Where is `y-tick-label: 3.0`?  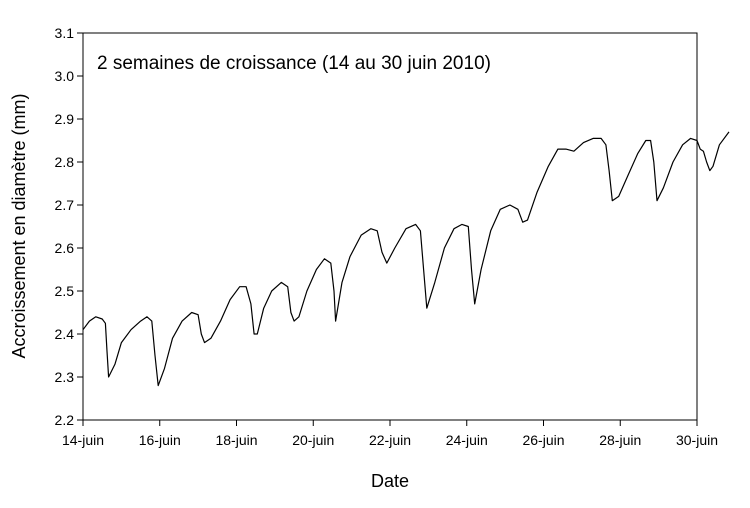
y-tick-label: 3.0 is located at coordinates (65, 76).